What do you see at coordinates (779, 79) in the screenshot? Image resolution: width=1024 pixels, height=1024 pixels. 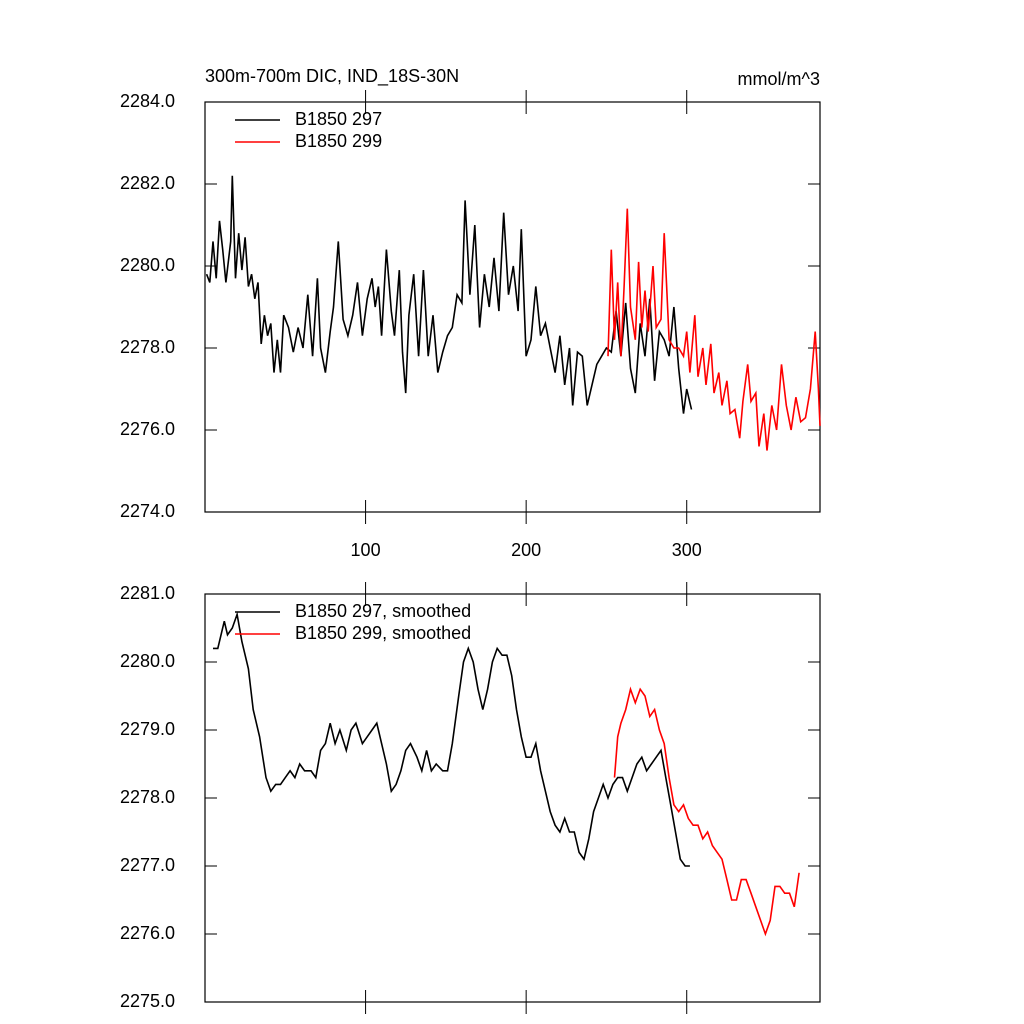 I see `units-label: mmol/m^3` at bounding box center [779, 79].